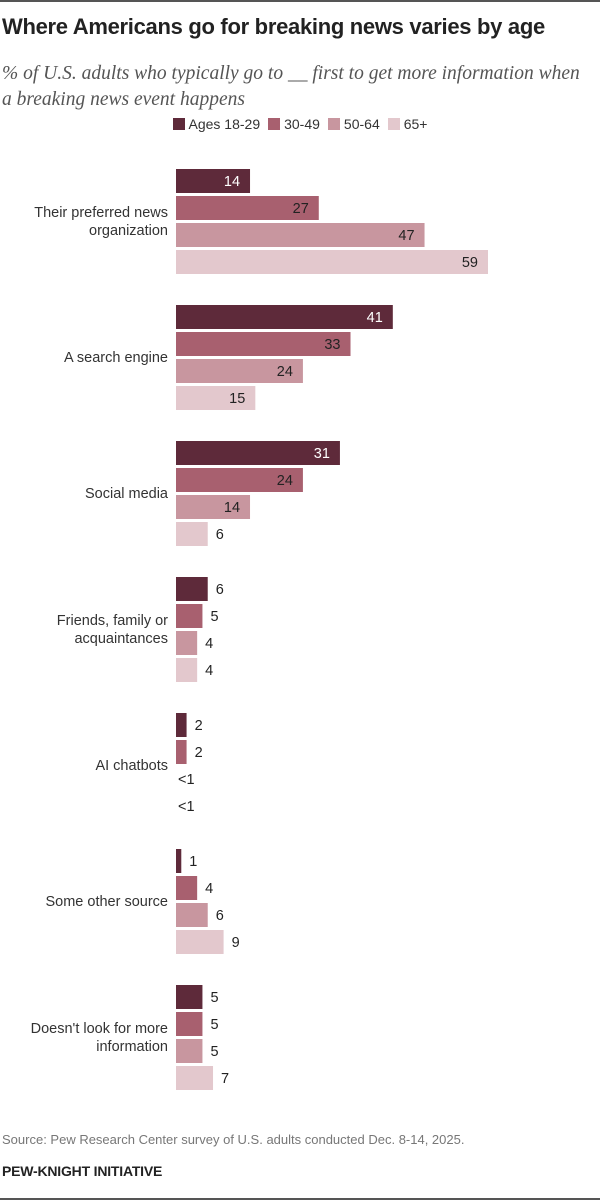  Describe the element at coordinates (225, 1079) in the screenshot. I see `data-label: 7` at that location.